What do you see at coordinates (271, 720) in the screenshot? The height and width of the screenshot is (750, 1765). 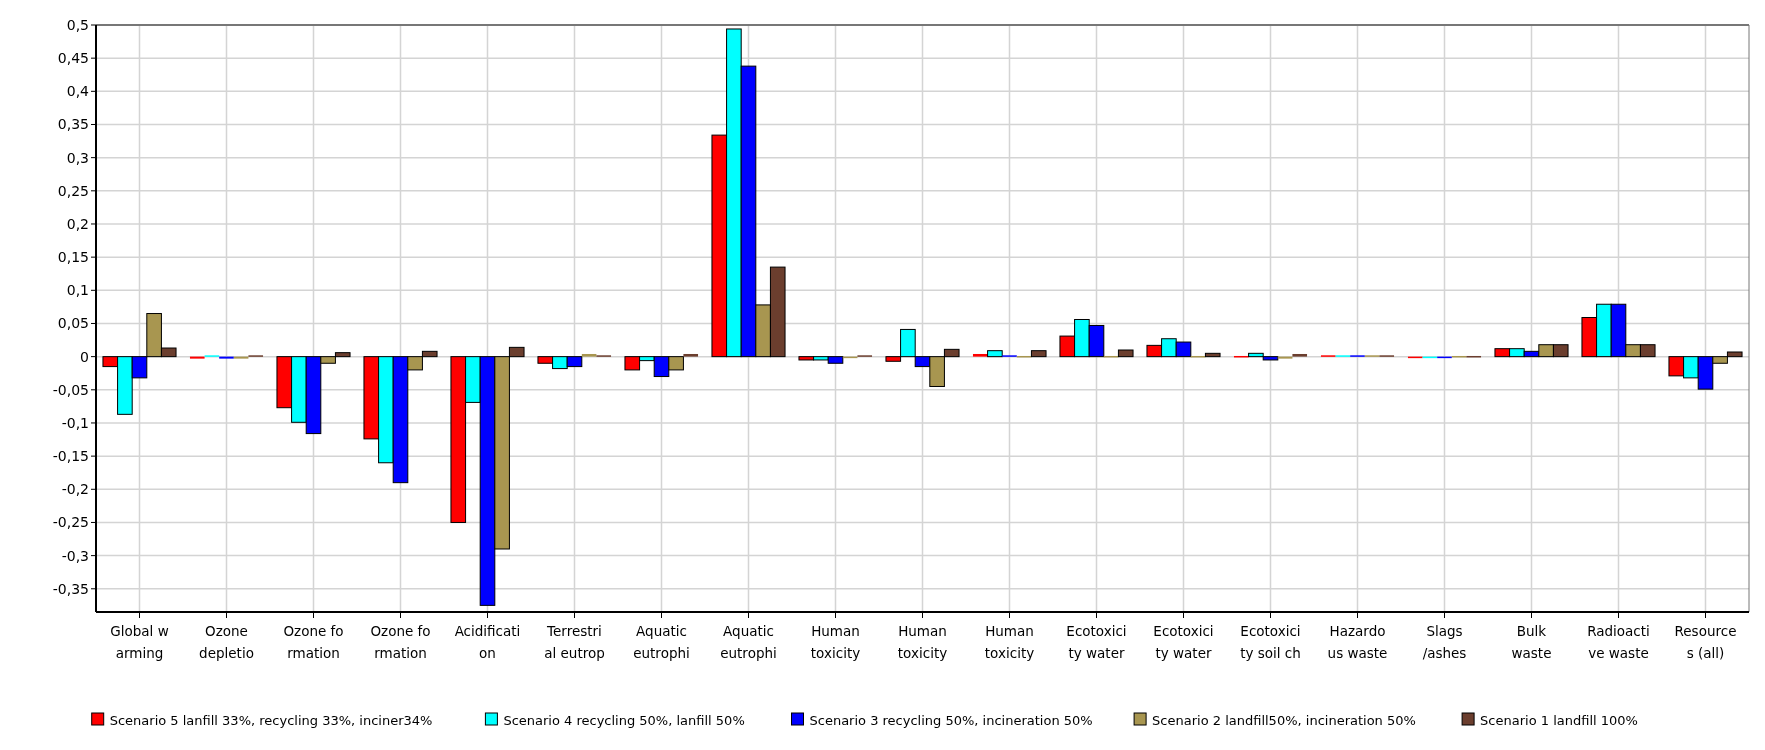 I see `legend-label: Scenario 5 lanfill 33%, recycling 33%, inciner34%` at bounding box center [271, 720].